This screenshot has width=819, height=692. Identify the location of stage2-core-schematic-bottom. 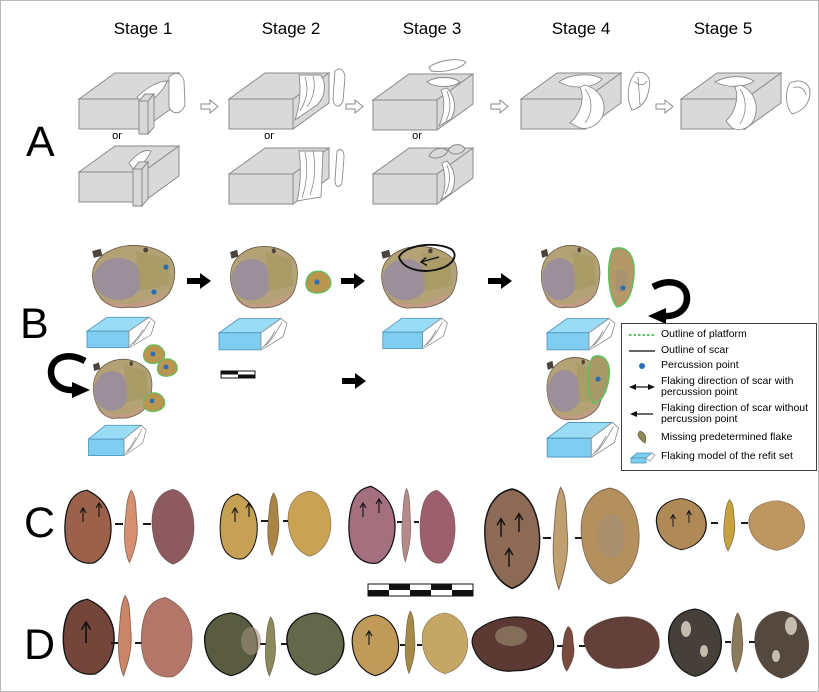
(286, 176).